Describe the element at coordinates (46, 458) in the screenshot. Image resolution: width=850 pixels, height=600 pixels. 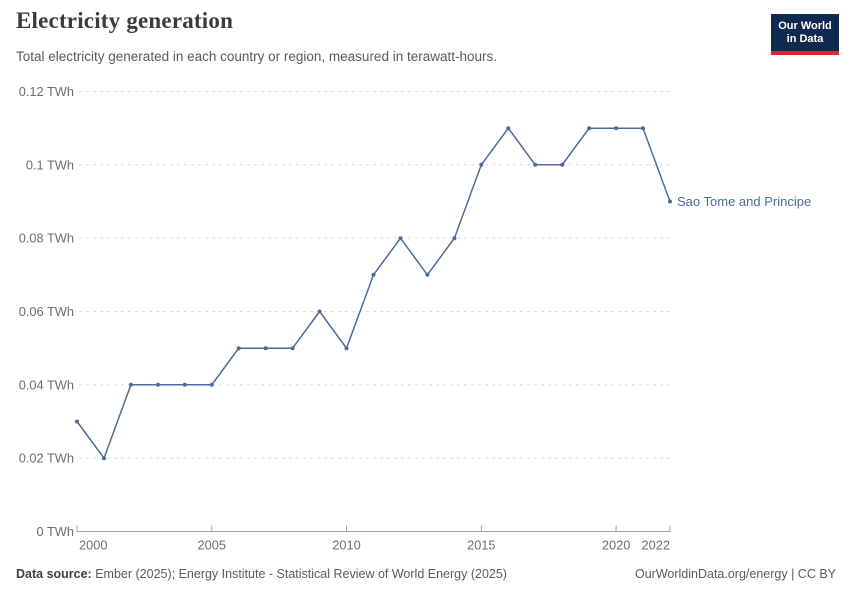
I see `y-axis-tick-label: 0.02 TWh` at that location.